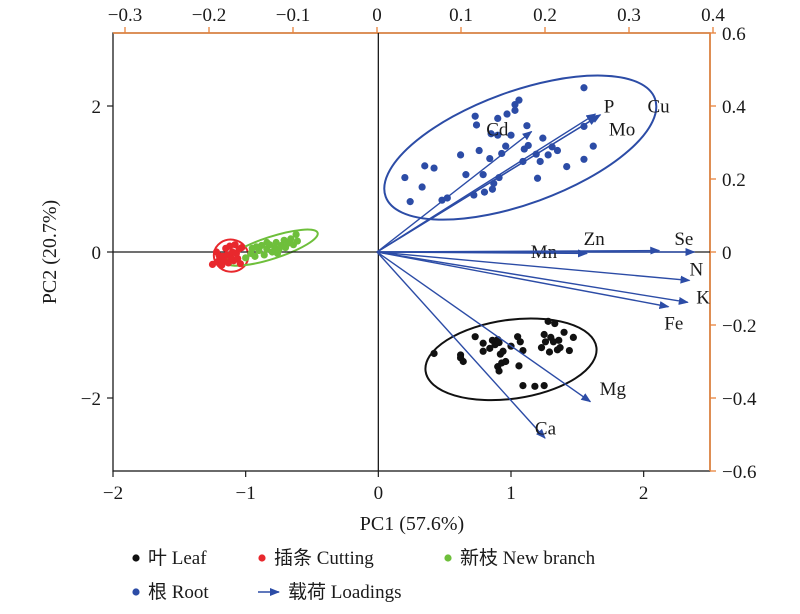 This screenshot has height=614, width=800. What do you see at coordinates (377, 15) in the screenshot?
I see `top-tick-label: 0` at bounding box center [377, 15].